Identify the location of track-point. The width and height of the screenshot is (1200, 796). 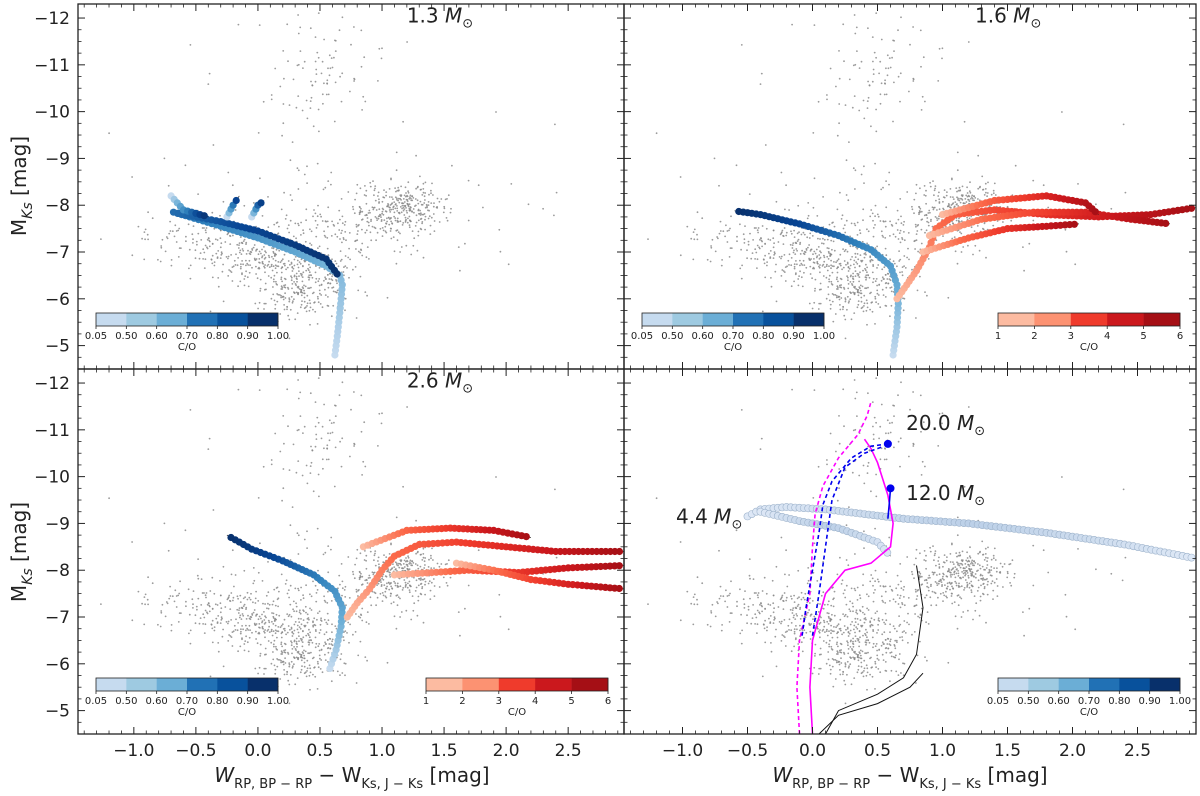
(1166, 223).